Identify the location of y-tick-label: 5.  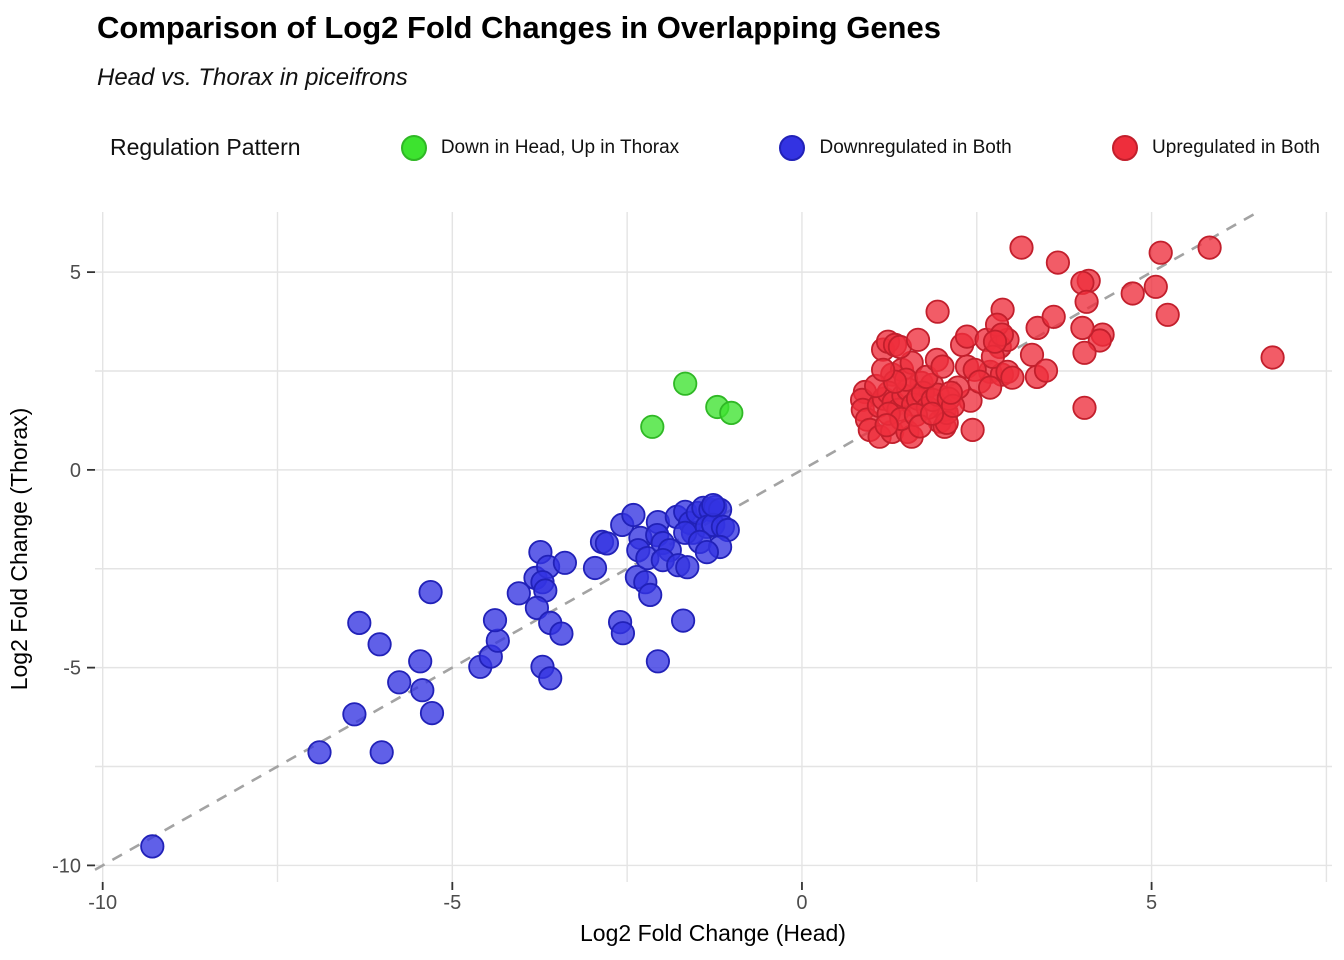
(75, 273).